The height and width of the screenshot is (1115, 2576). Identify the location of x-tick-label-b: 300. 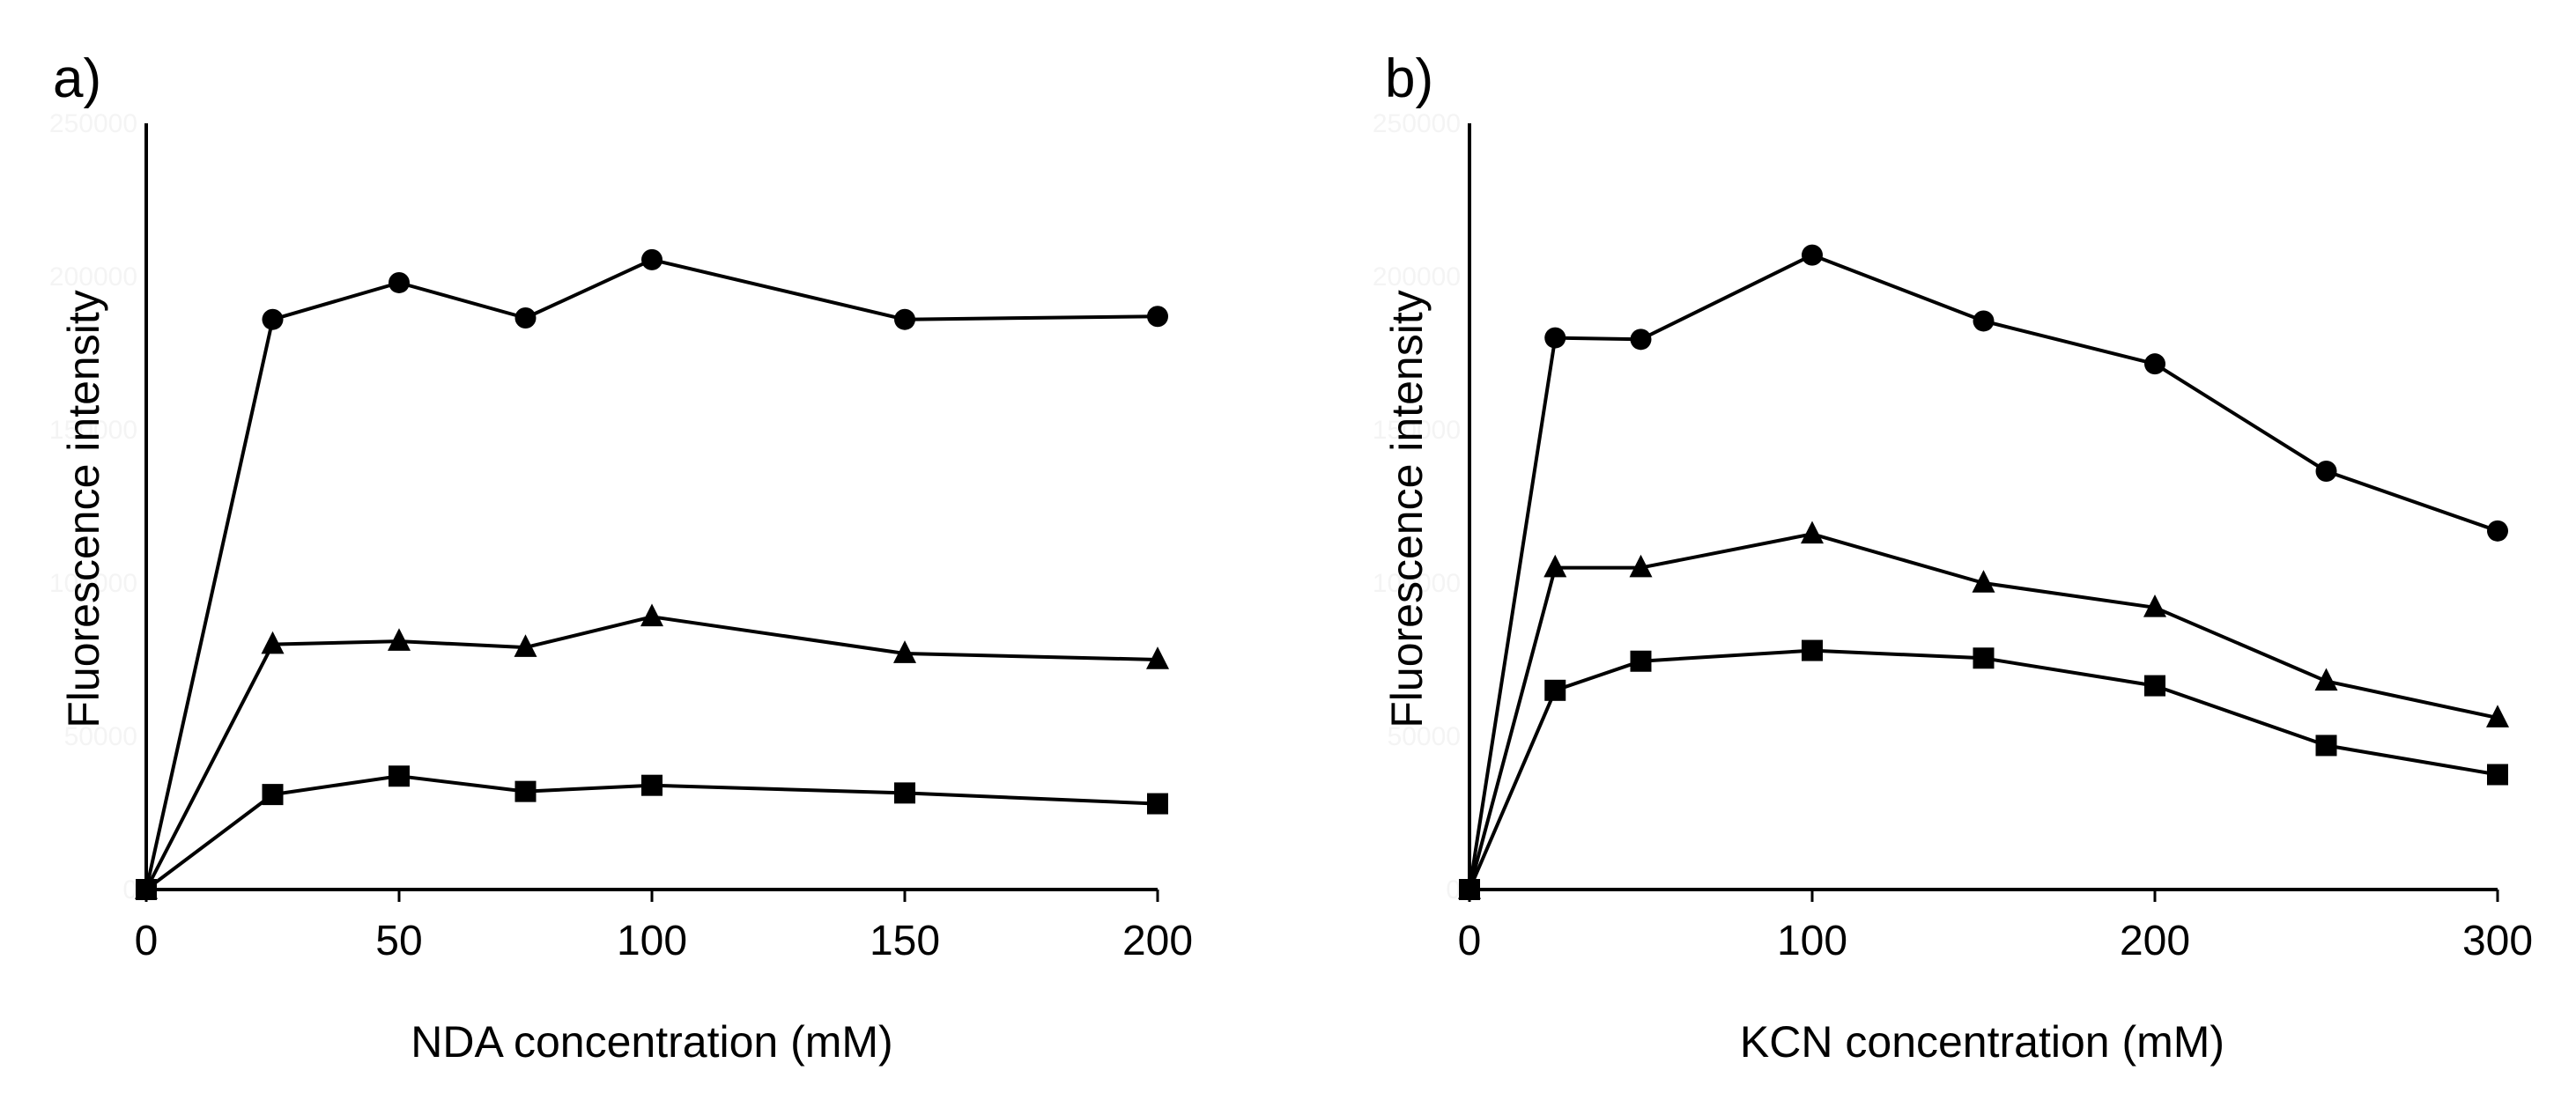
(2498, 941).